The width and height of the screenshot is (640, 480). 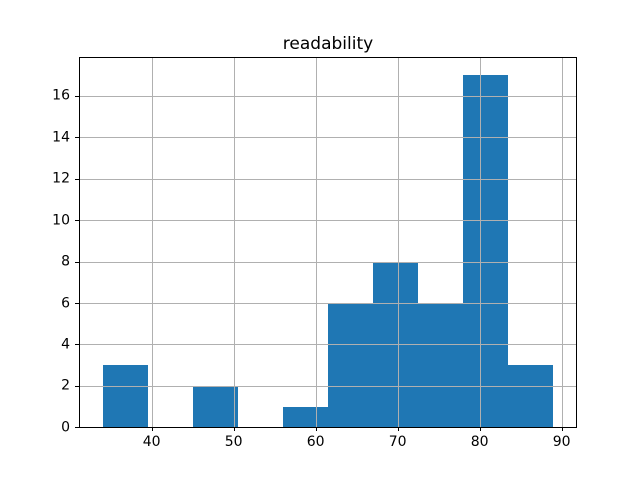 I want to click on x-tick-label: 70, so click(x=397, y=441).